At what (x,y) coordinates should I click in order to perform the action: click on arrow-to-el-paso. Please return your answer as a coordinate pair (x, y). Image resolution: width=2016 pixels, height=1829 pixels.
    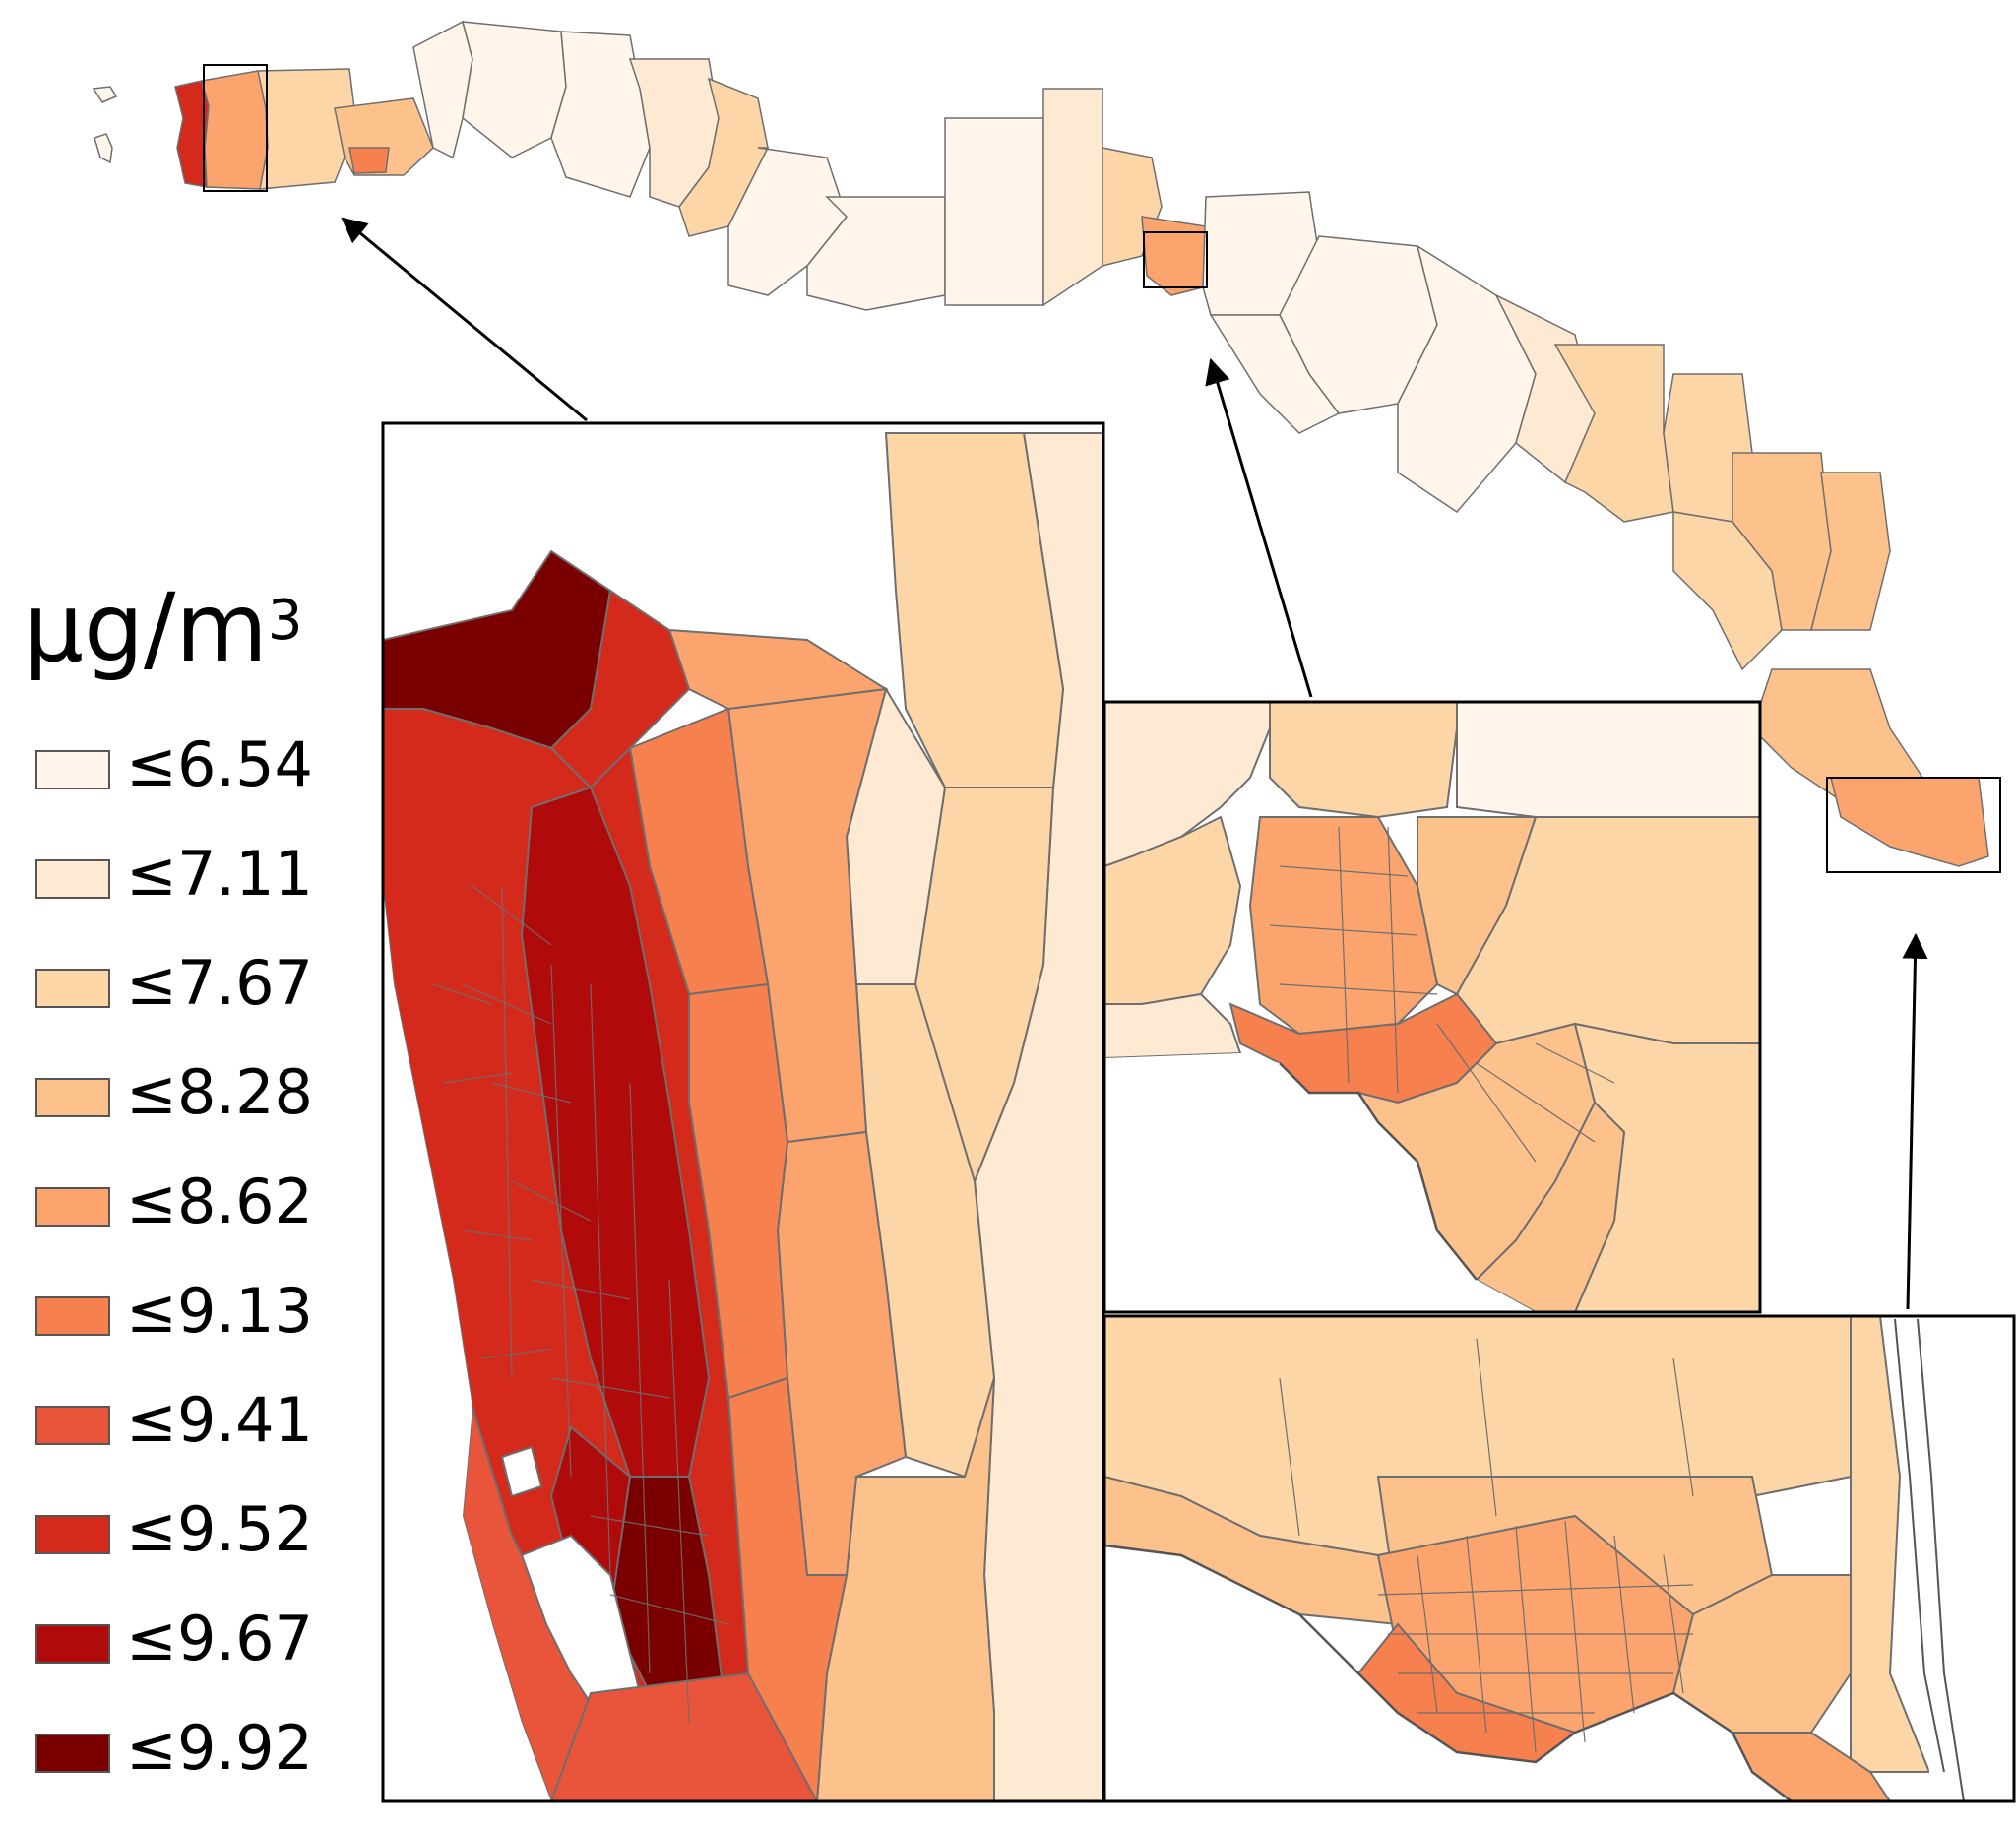
    Looking at the image, I should click on (1259, 527).